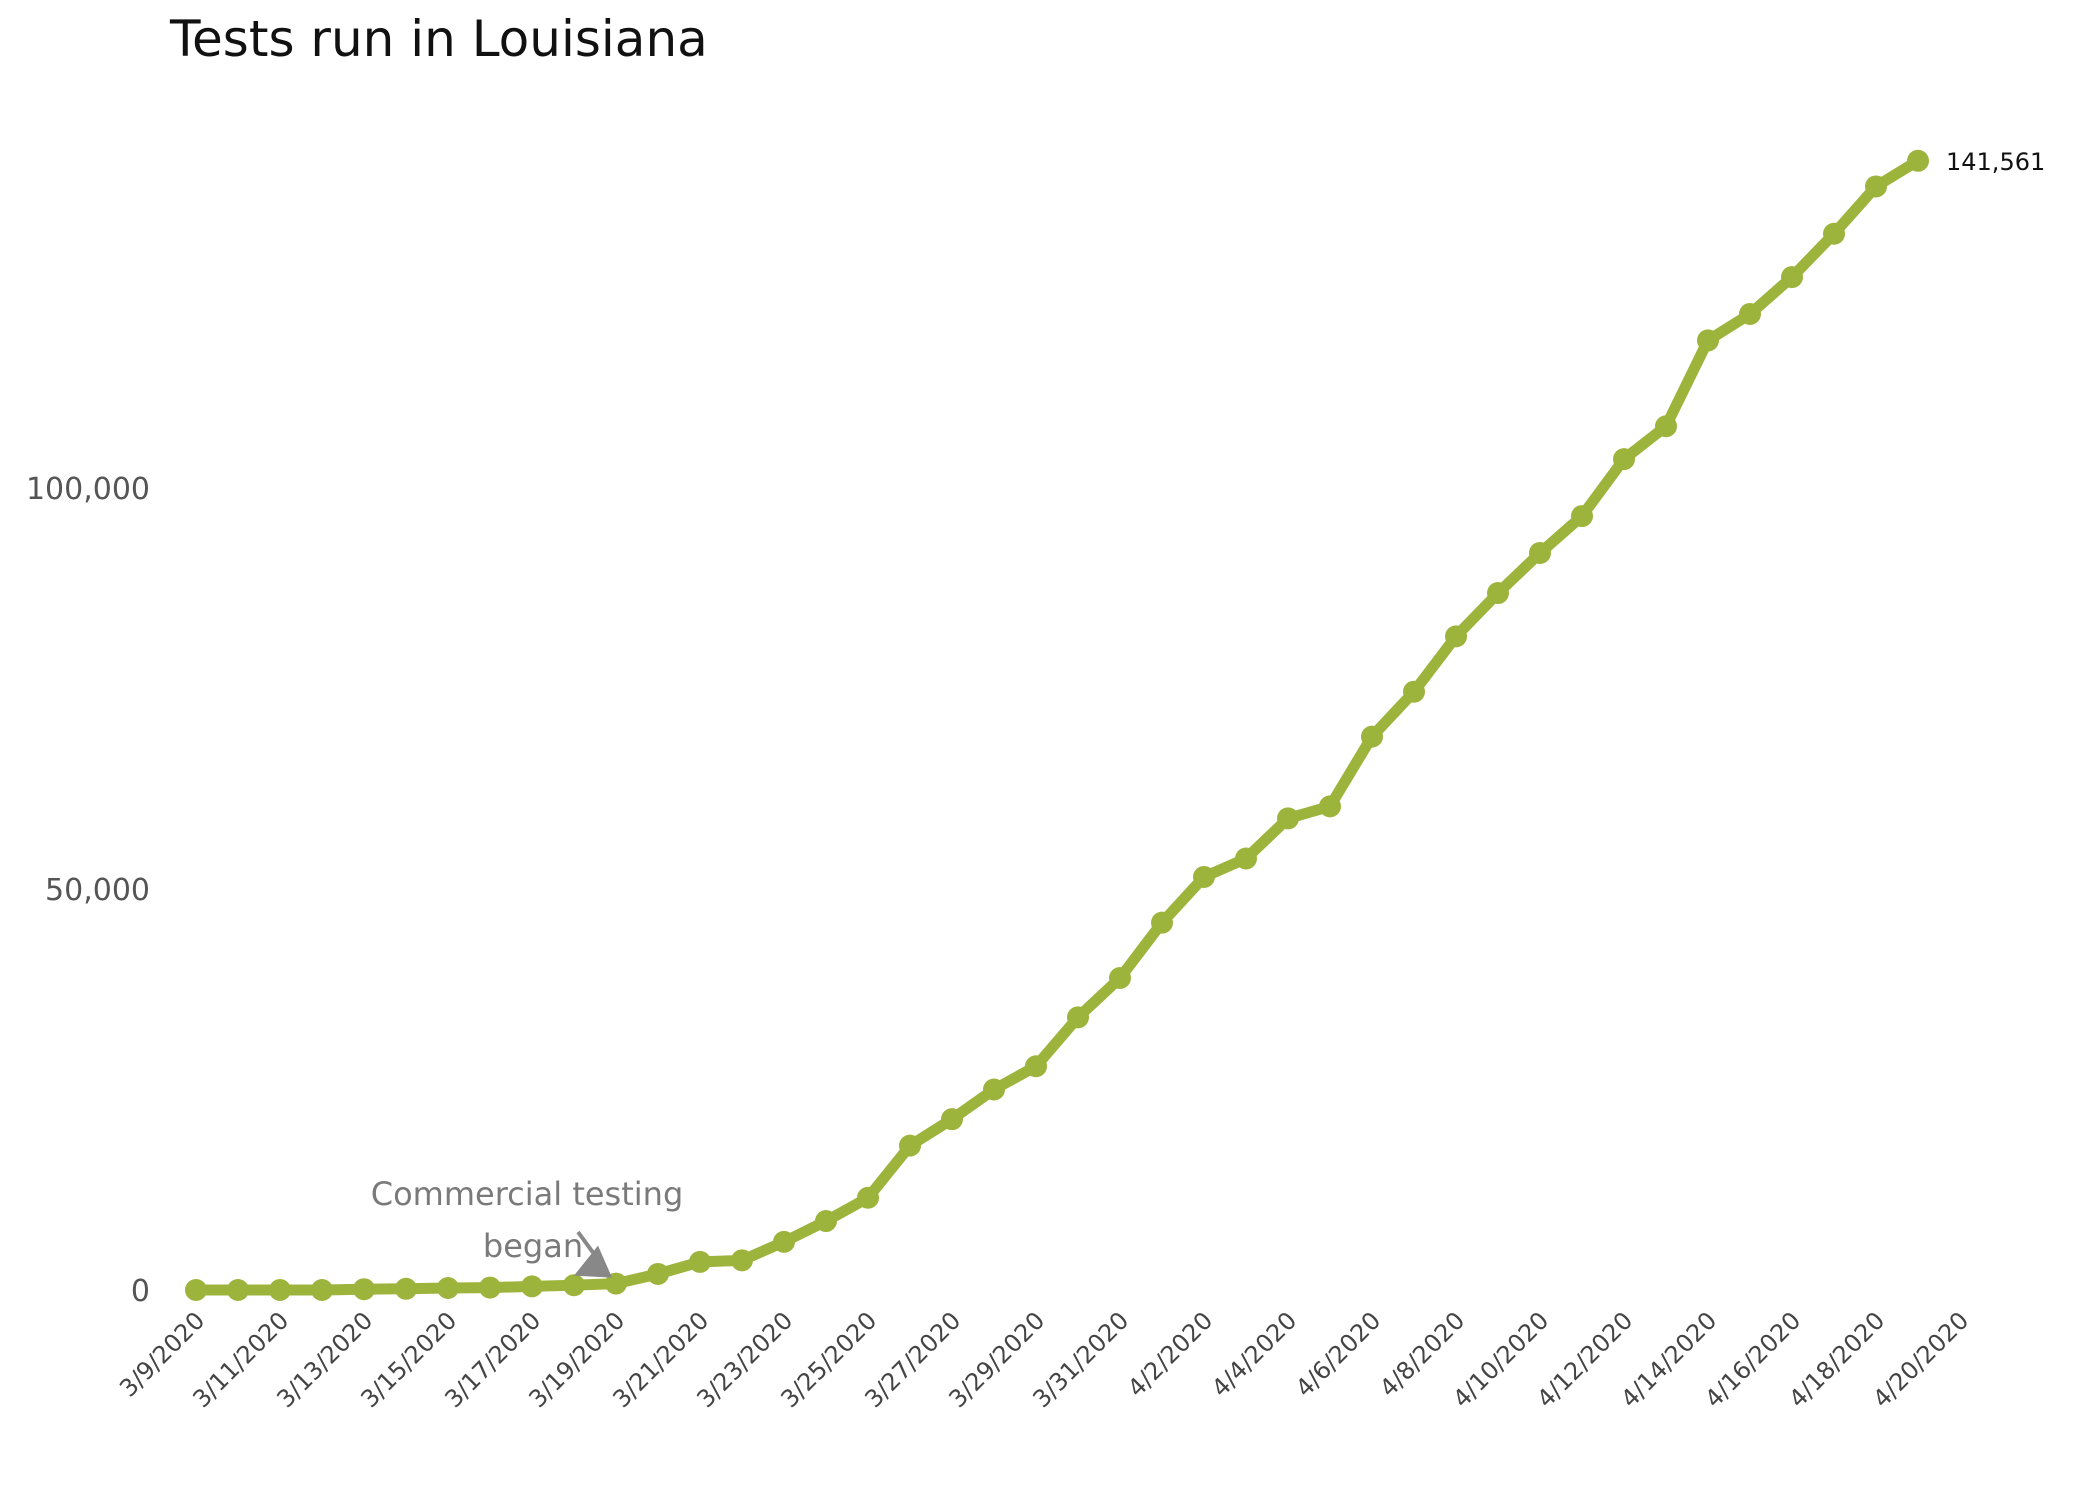 The height and width of the screenshot is (1500, 2100). What do you see at coordinates (994, 1089) in the screenshot?
I see `data-point: 3/28/2020: 25000` at bounding box center [994, 1089].